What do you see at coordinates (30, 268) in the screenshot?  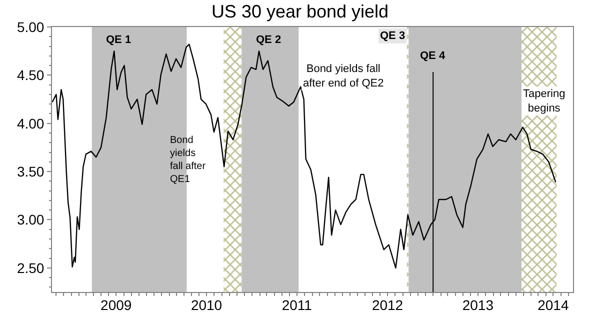 I see `y-tick-label: 2.50` at bounding box center [30, 268].